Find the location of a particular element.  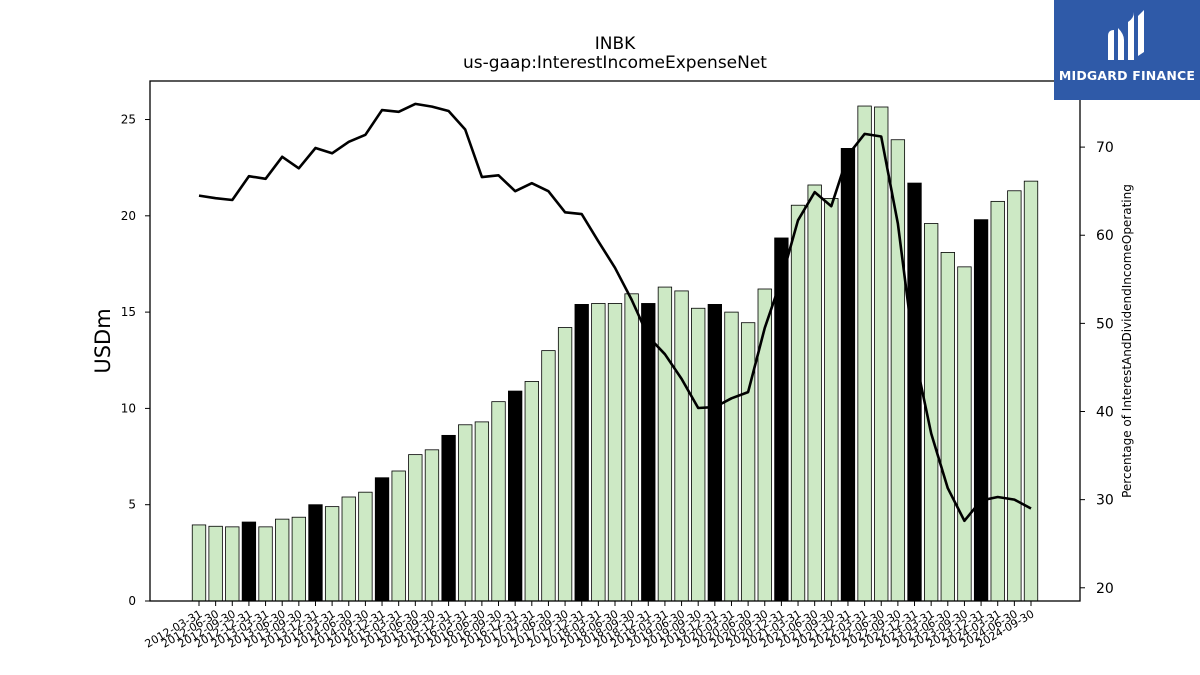

y-tick-label-right: 30 is located at coordinates (1105, 501).